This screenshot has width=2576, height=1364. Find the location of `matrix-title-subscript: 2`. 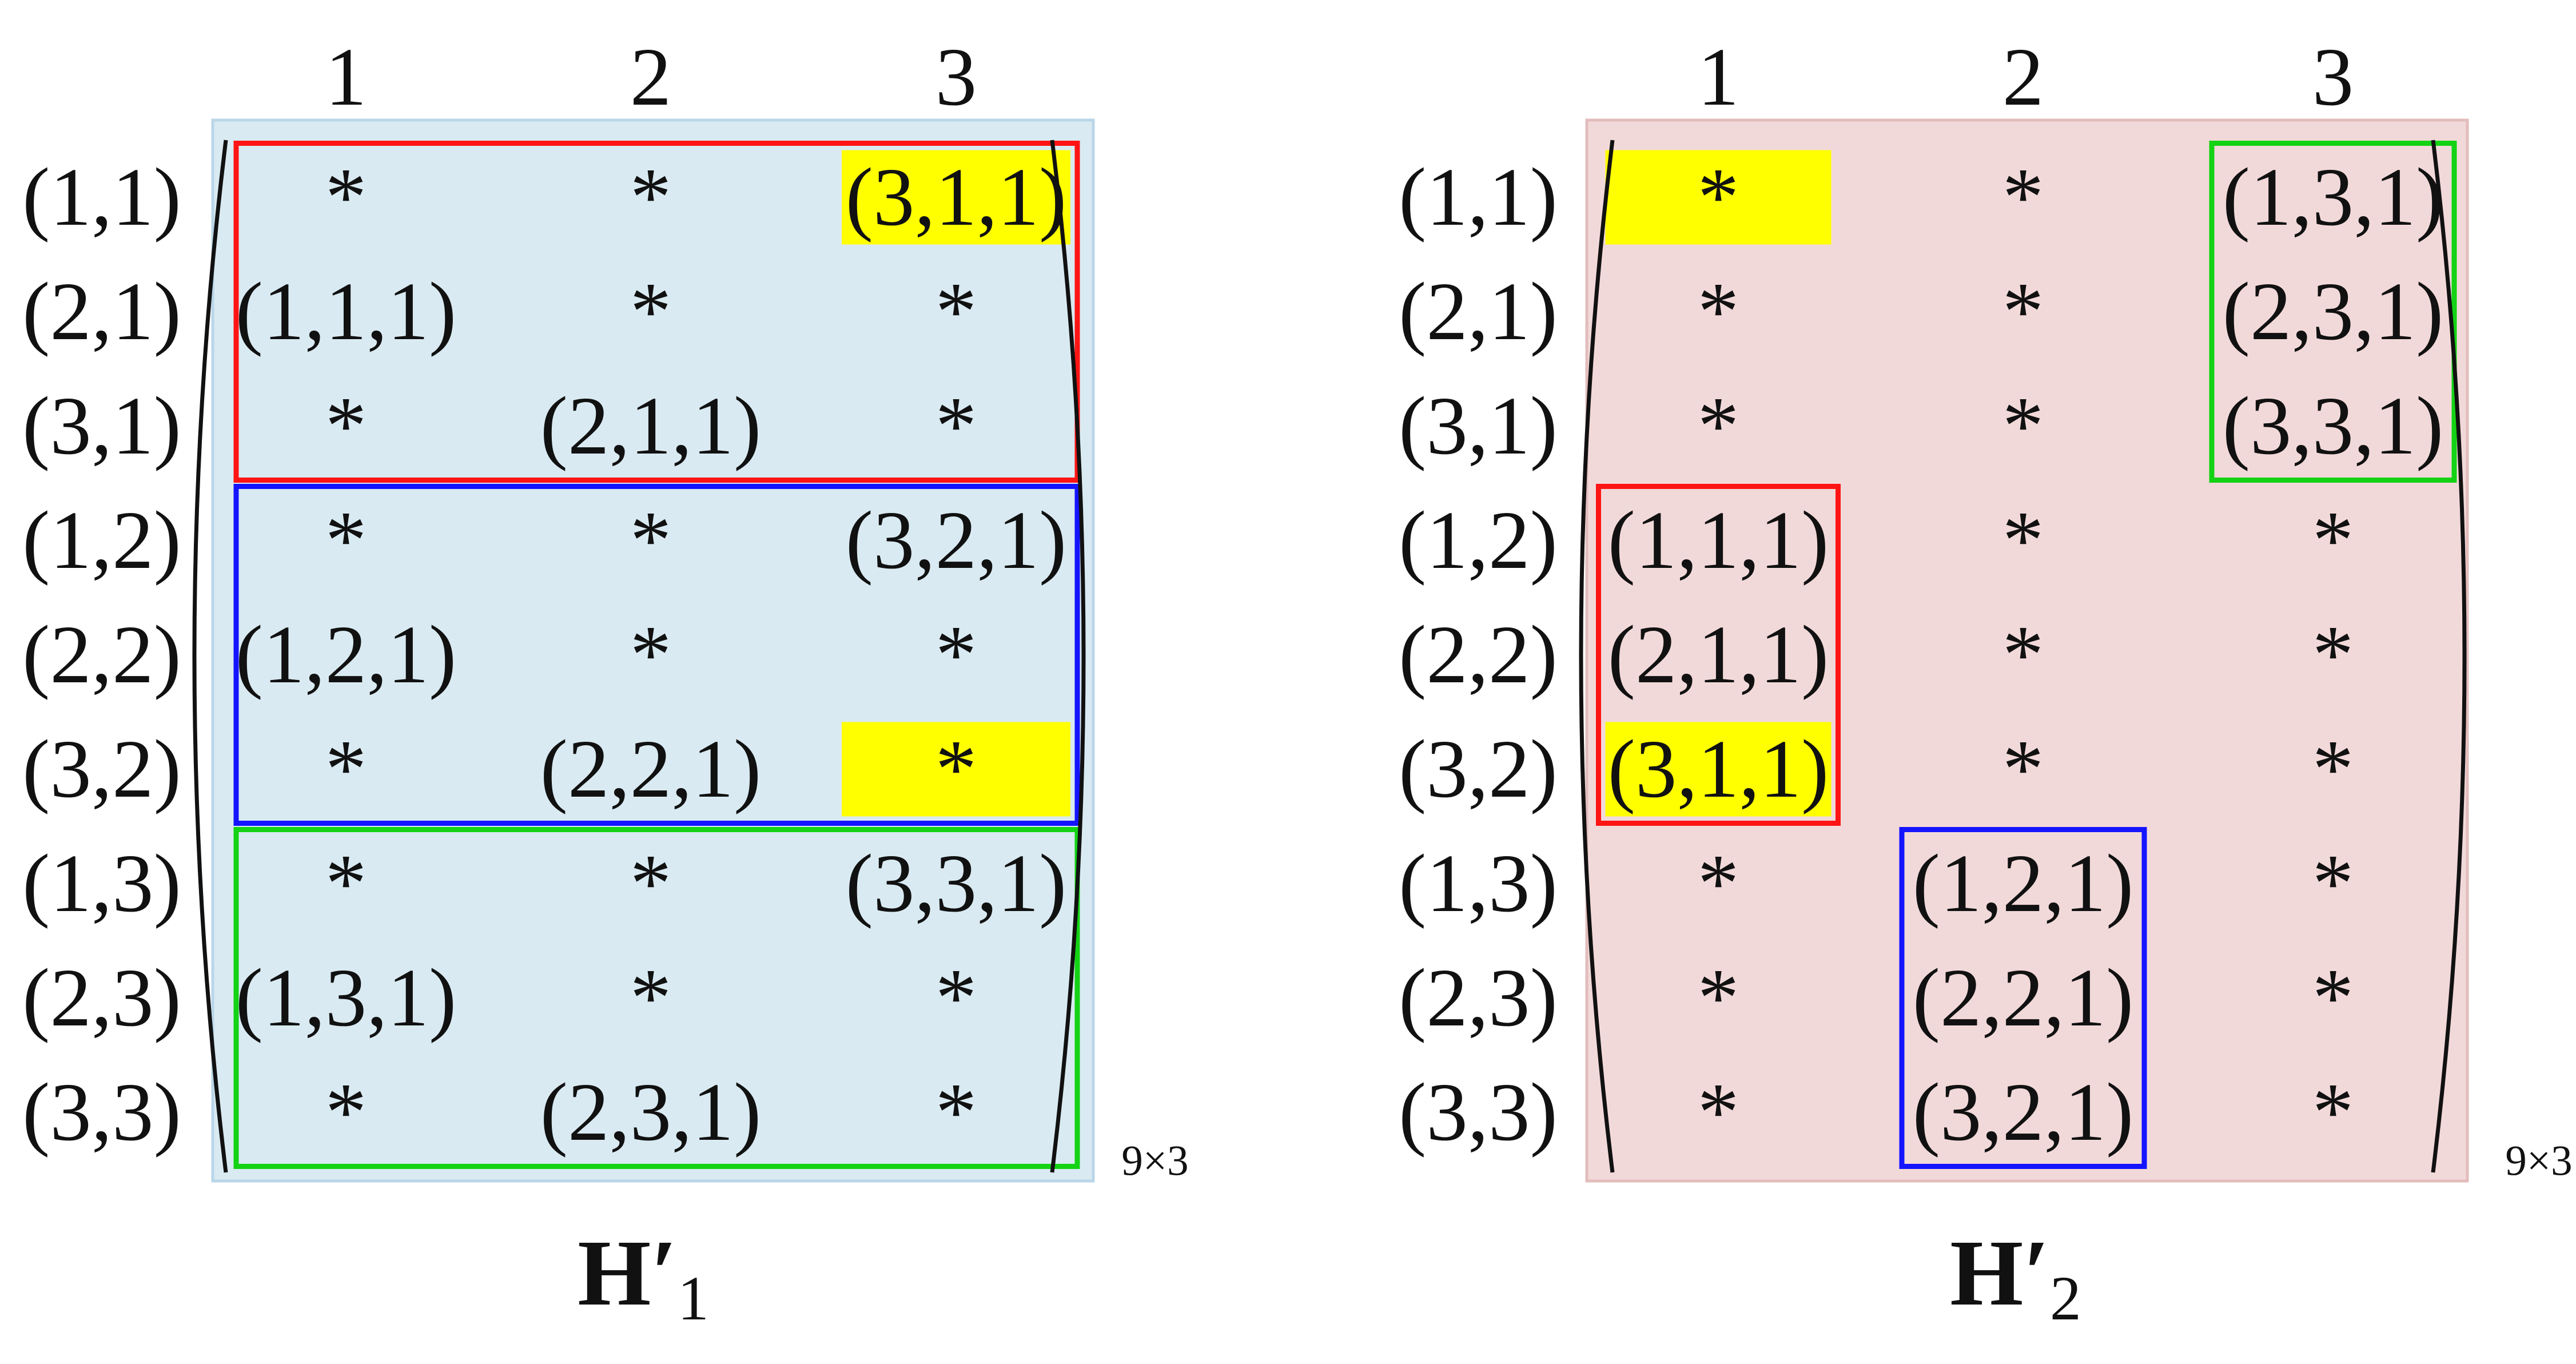

matrix-title-subscript: 2 is located at coordinates (2065, 1298).